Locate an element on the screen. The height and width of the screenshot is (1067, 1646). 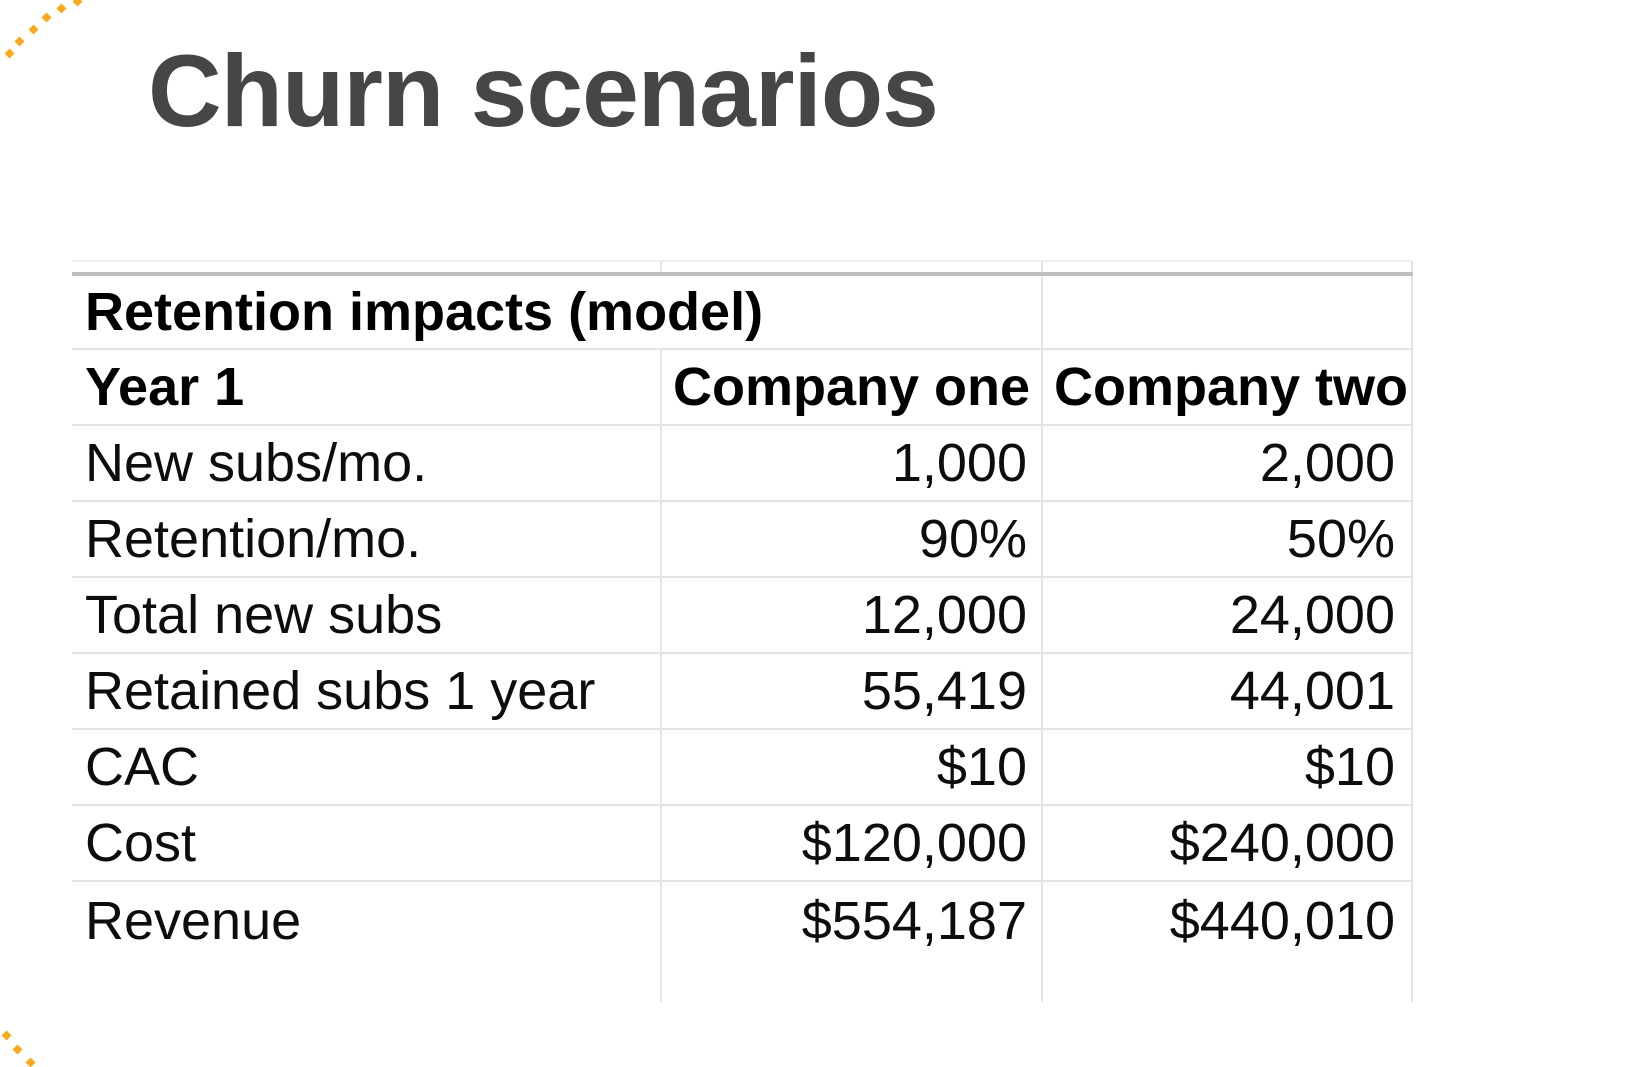
company-one-value: $10 is located at coordinates (852, 767).